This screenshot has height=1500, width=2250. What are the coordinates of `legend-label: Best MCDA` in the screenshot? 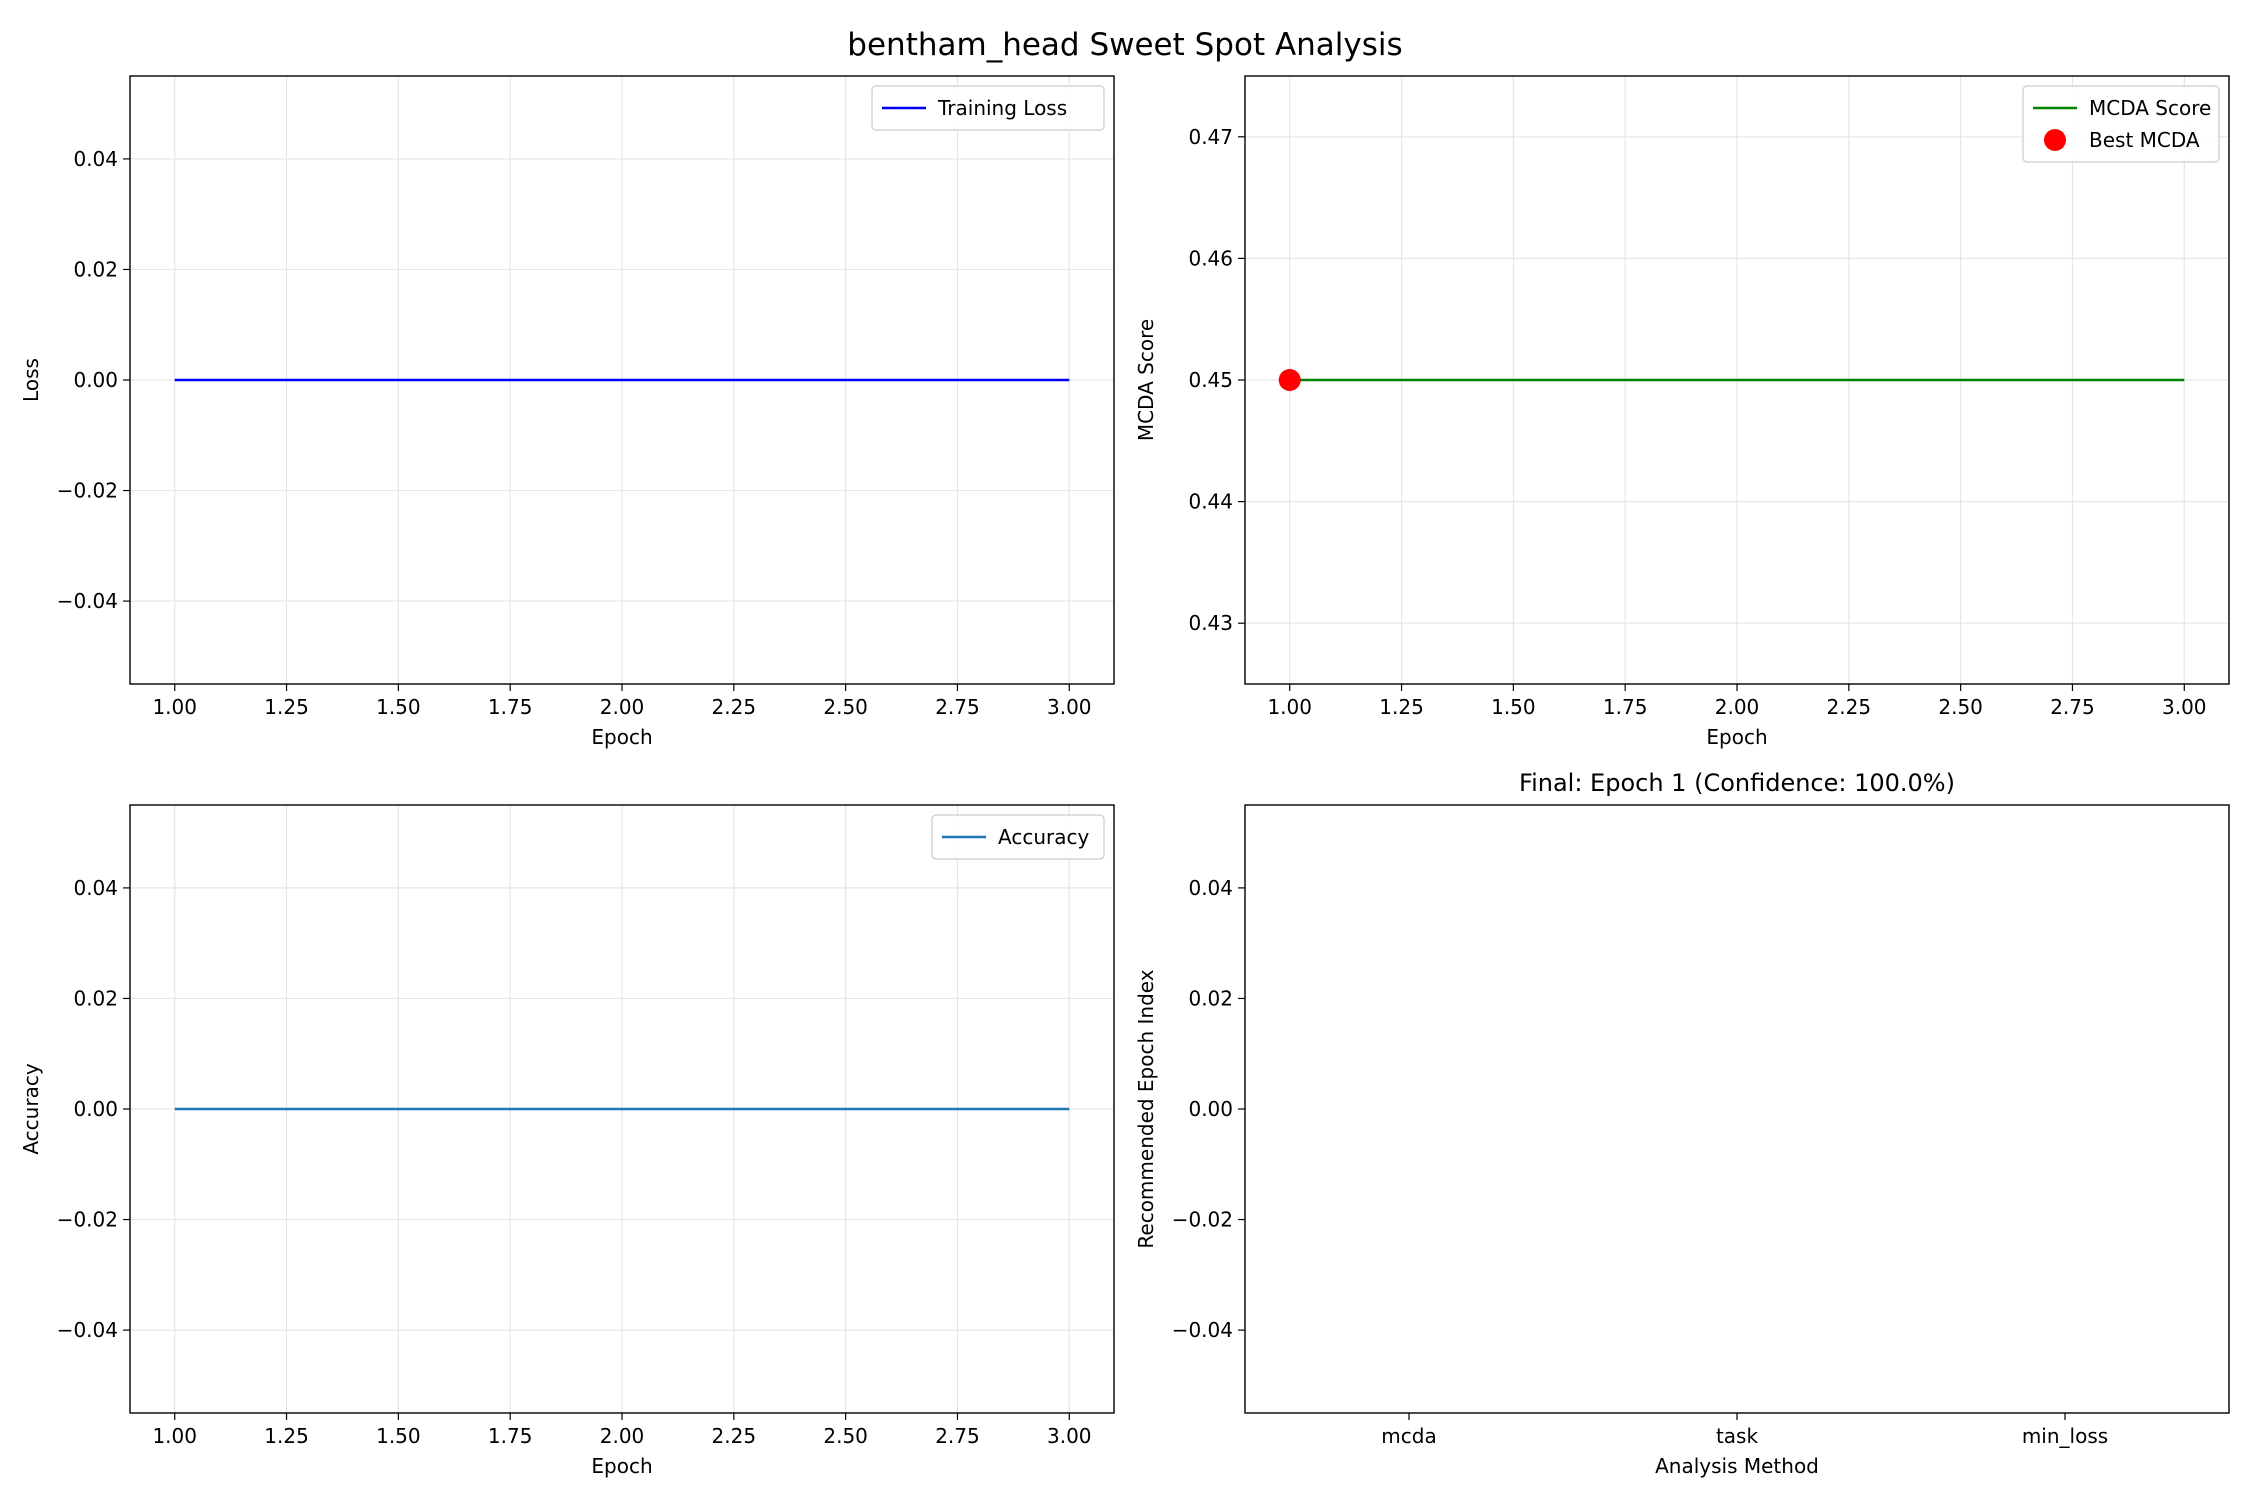 It's located at (2144, 140).